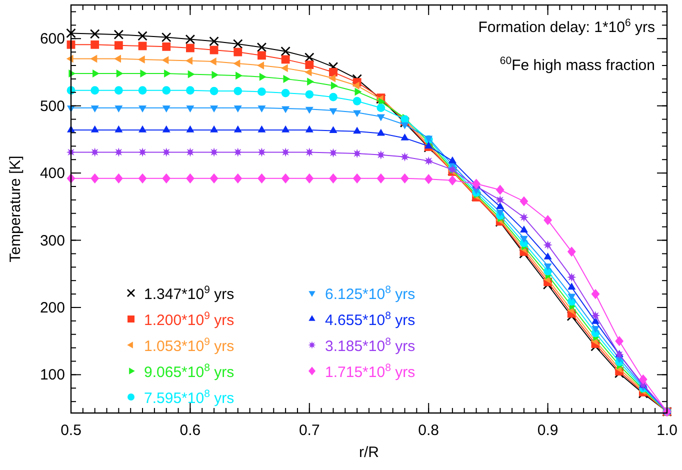 The image size is (682, 470). What do you see at coordinates (52, 307) in the screenshot?
I see `y-tick-label: 200` at bounding box center [52, 307].